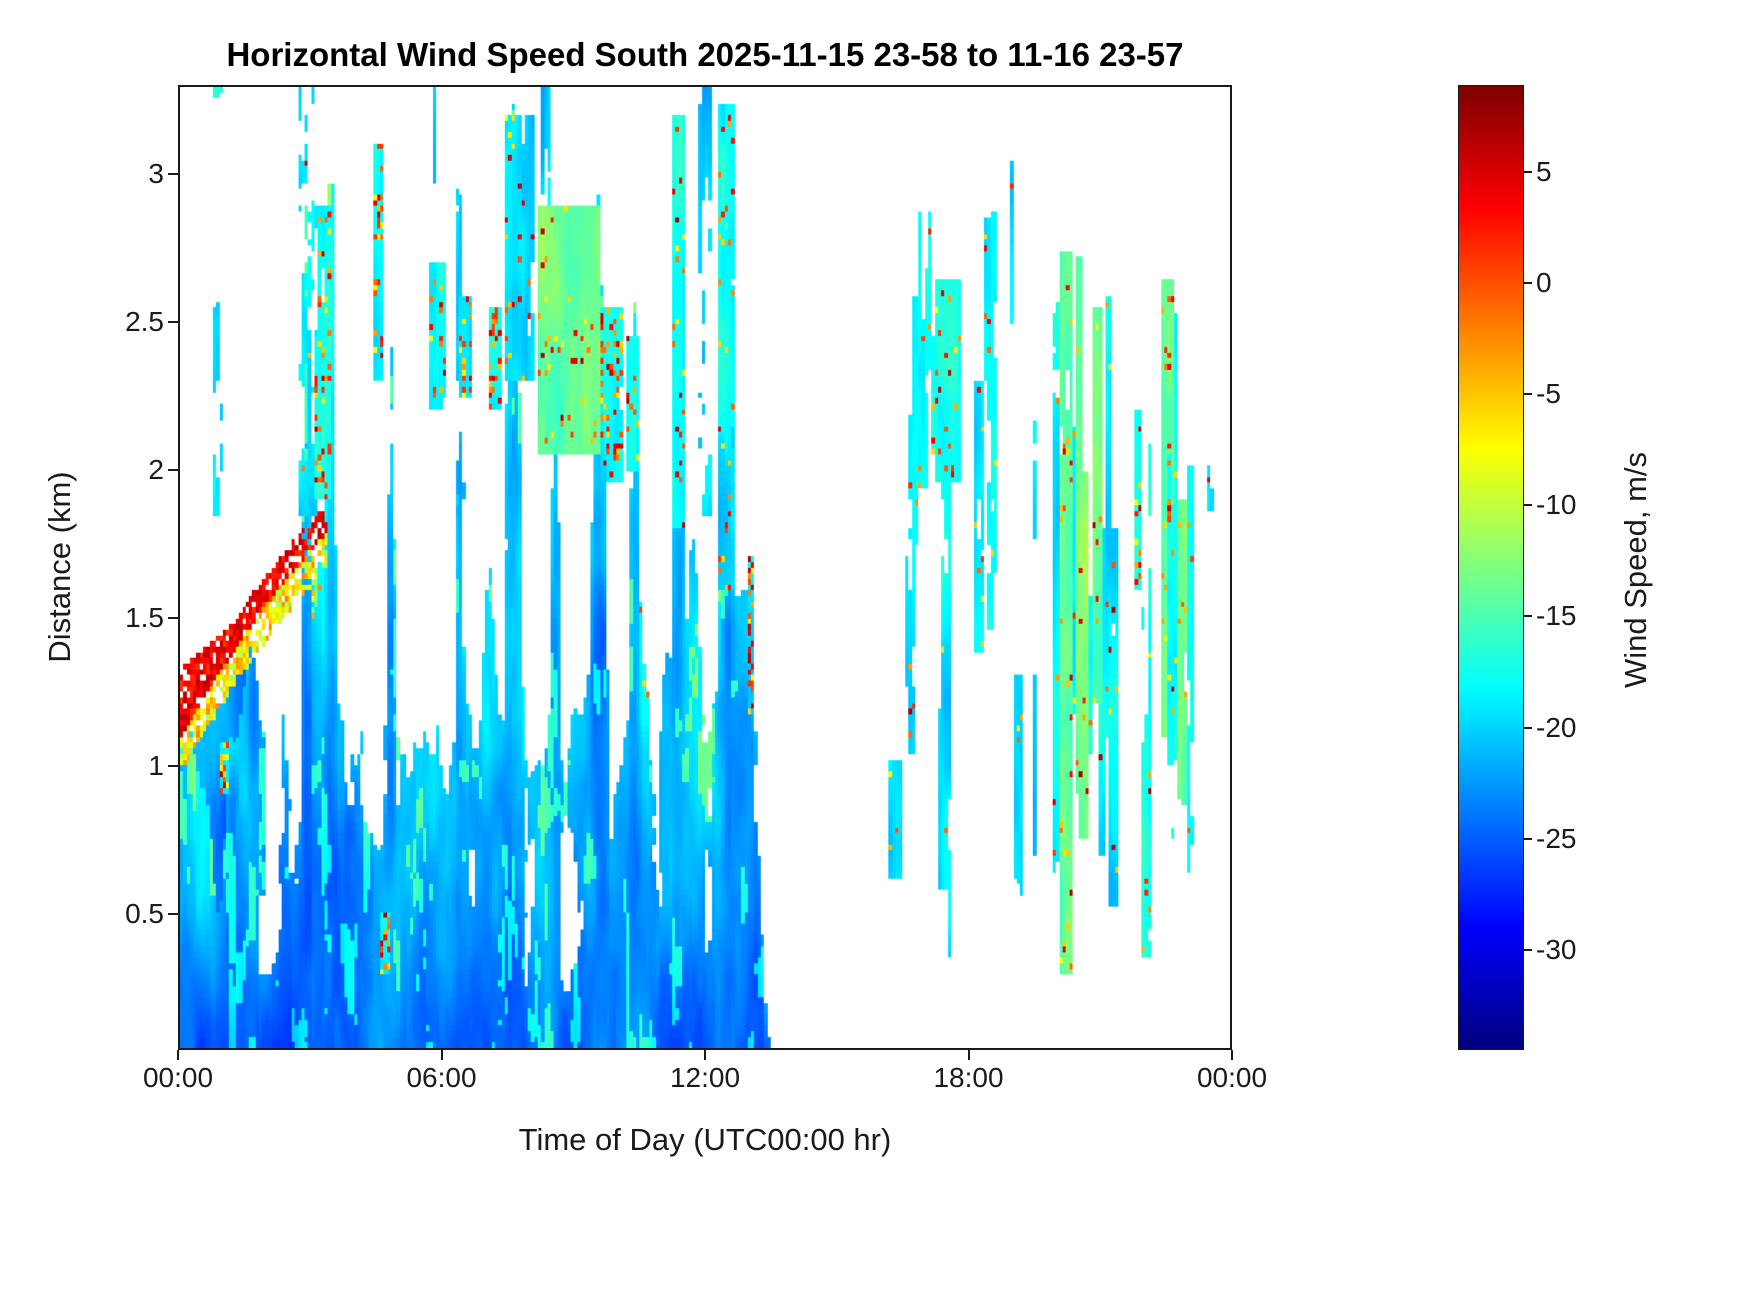 Image resolution: width=1750 pixels, height=1313 pixels. Describe the element at coordinates (1556, 838) in the screenshot. I see `colorbar-tick-label: -25` at that location.